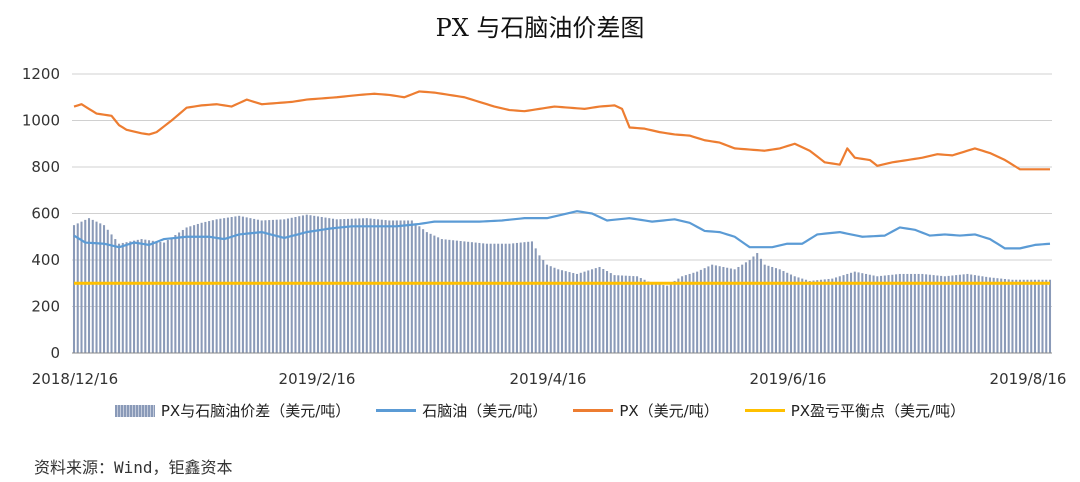 The image size is (1080, 482). I want to click on x-tick-label: 2019/8/16, so click(1028, 379).